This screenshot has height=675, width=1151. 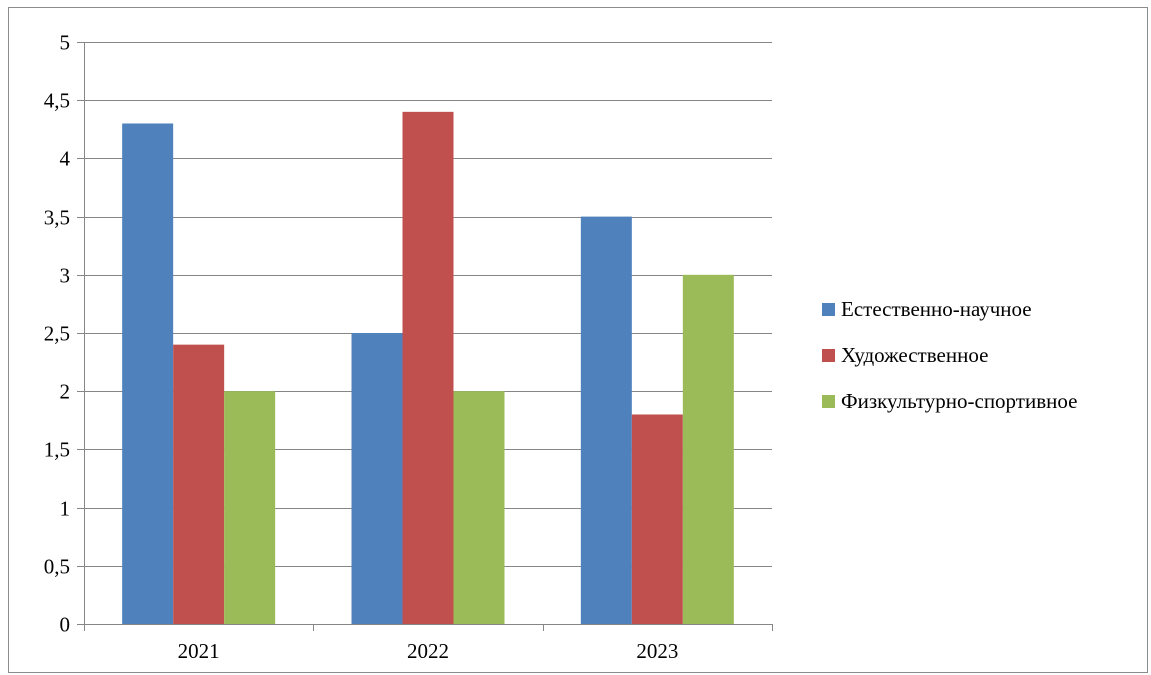 What do you see at coordinates (65, 392) in the screenshot?
I see `y-tick-label: 2` at bounding box center [65, 392].